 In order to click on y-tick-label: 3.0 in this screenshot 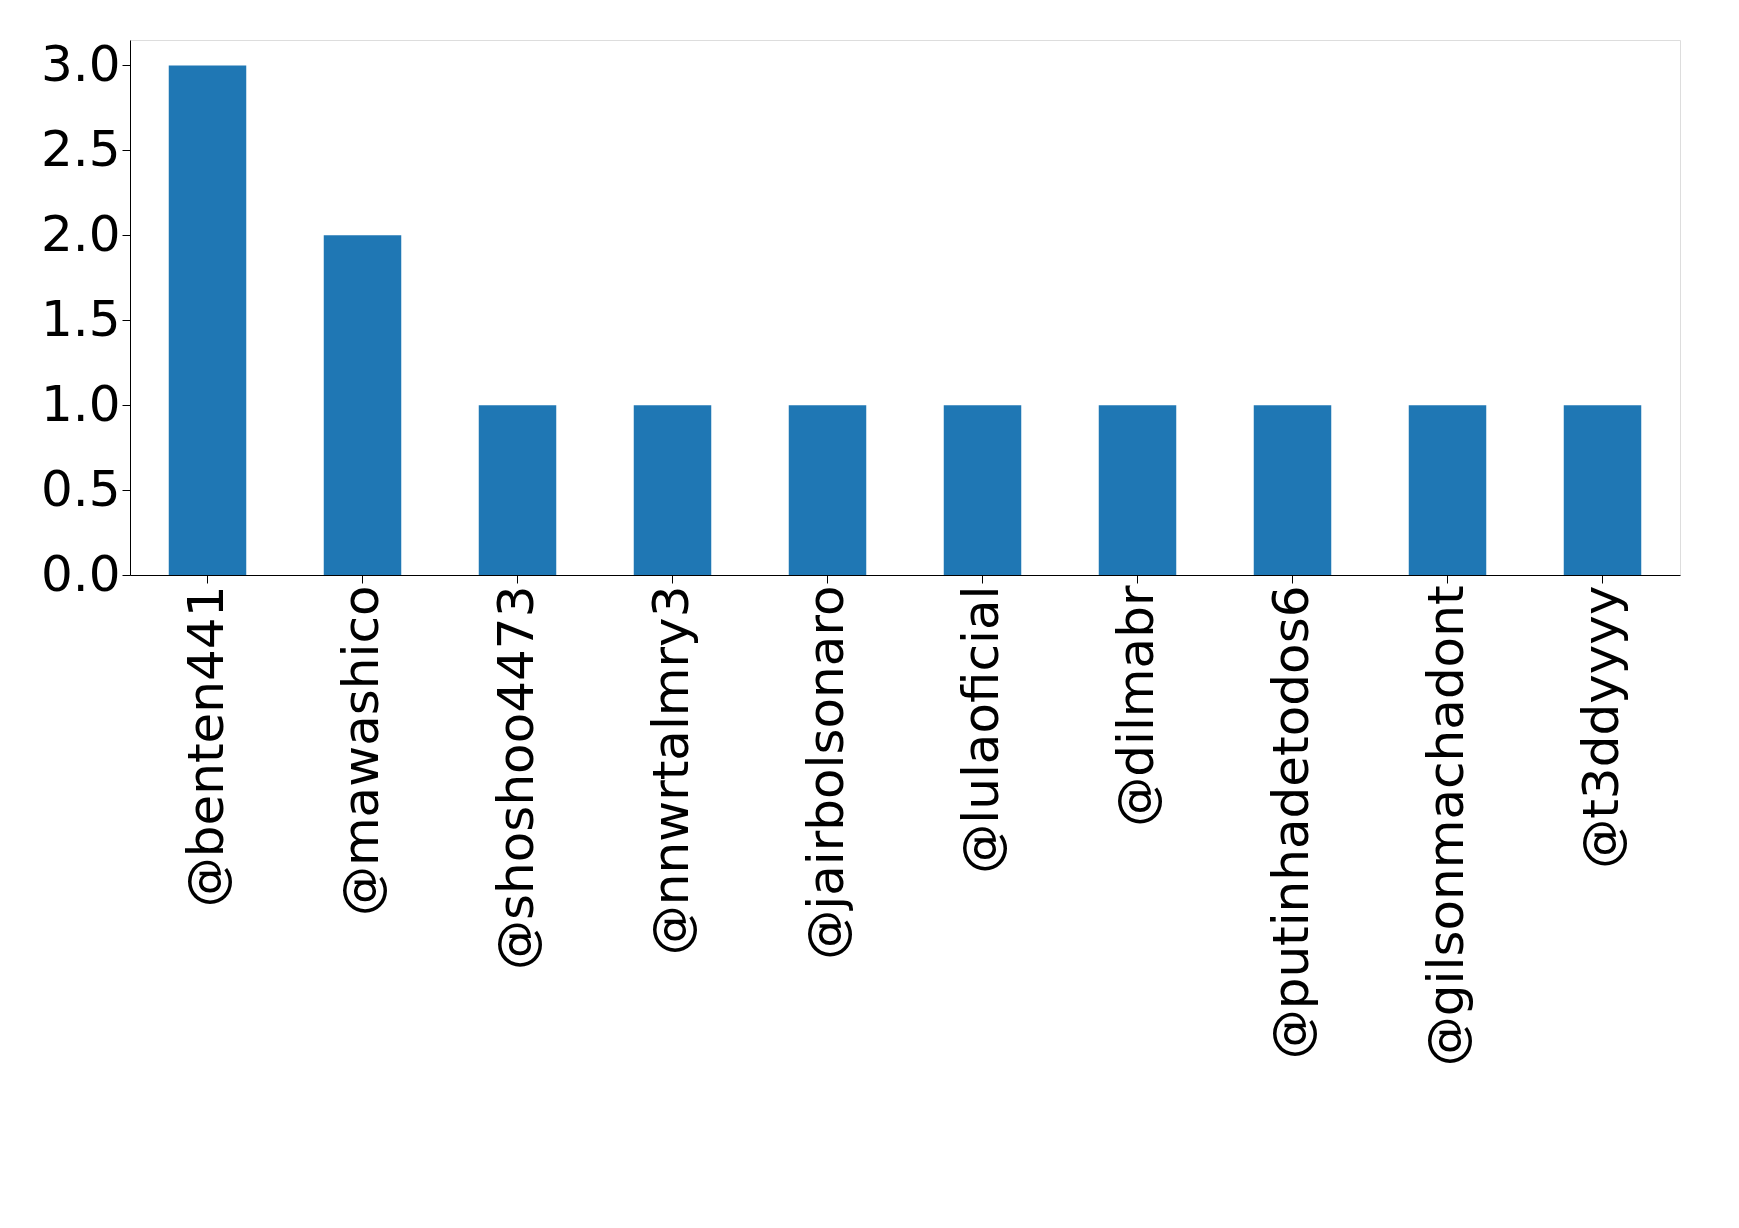, I will do `click(80, 63)`.